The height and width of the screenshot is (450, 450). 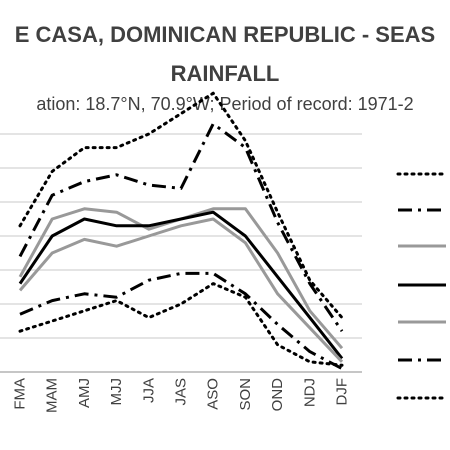 What do you see at coordinates (52, 395) in the screenshot?
I see `x-tick-label: MAM` at bounding box center [52, 395].